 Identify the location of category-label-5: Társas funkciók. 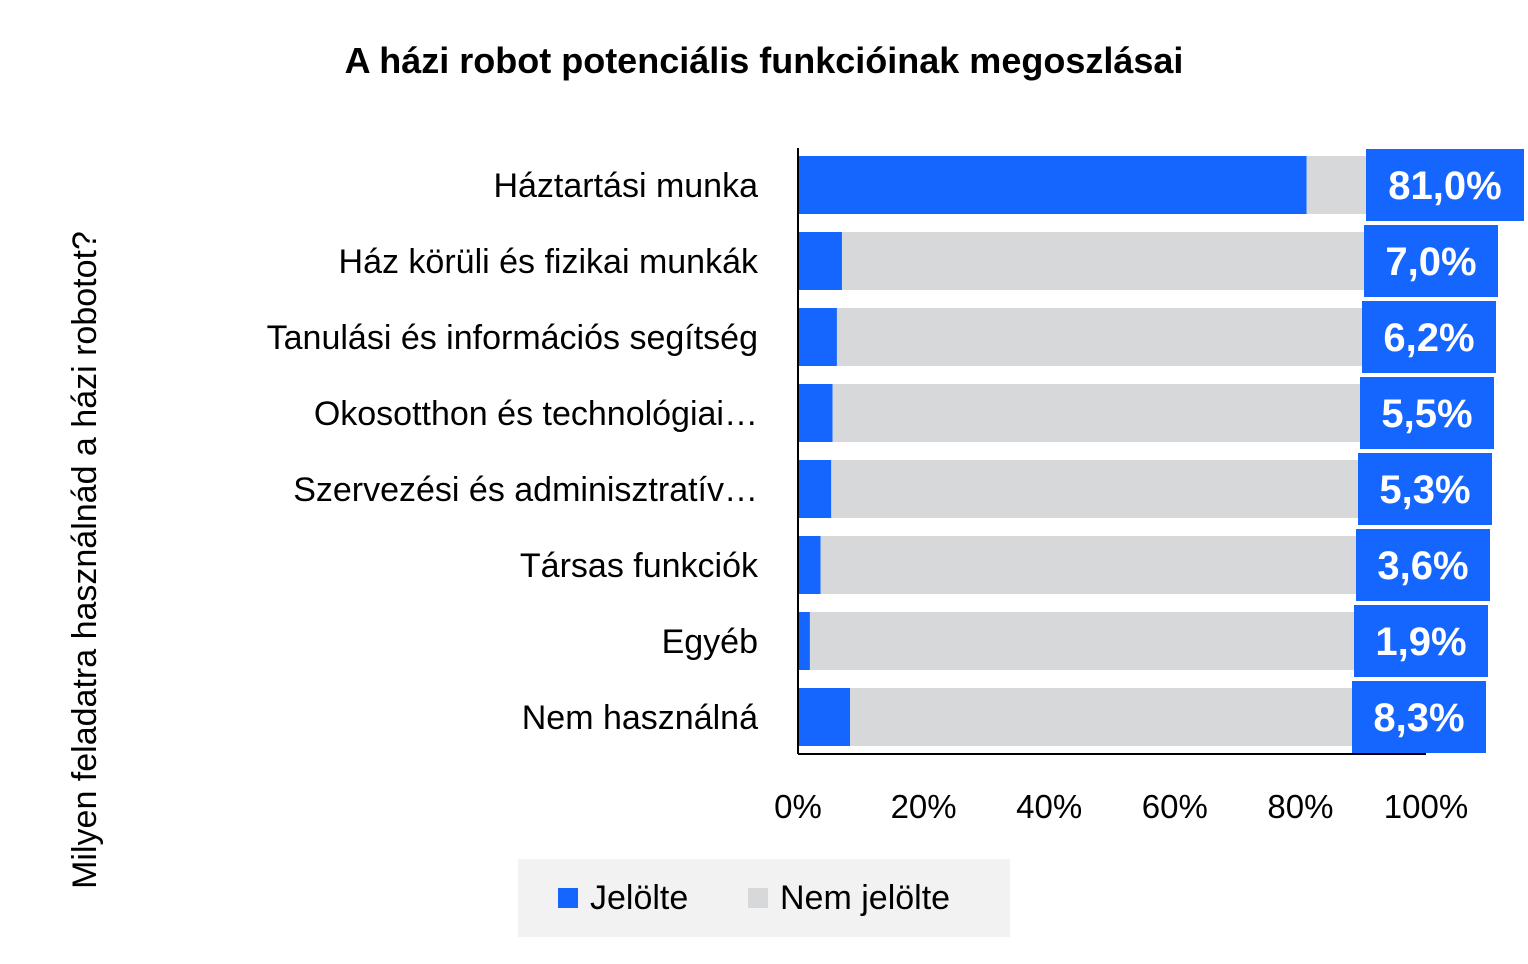
(639, 566).